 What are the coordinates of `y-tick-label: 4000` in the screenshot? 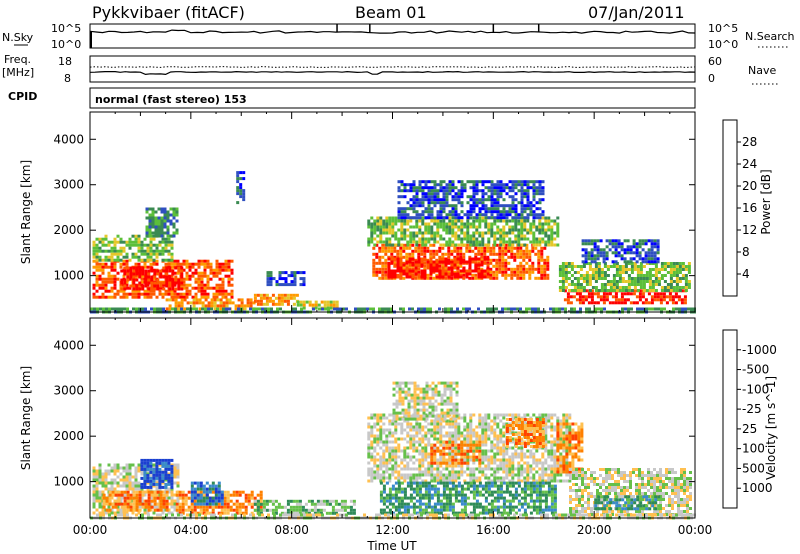 It's located at (68, 139).